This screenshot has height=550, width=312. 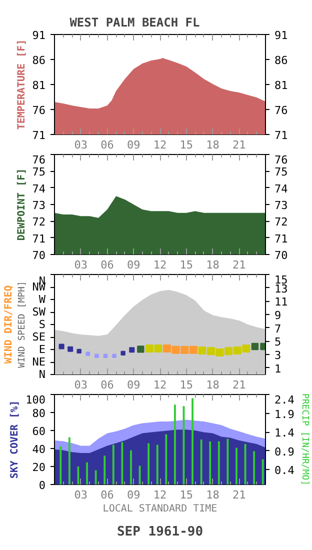 What do you see at coordinates (42, 349) in the screenshot?
I see `category-label: E` at bounding box center [42, 349].